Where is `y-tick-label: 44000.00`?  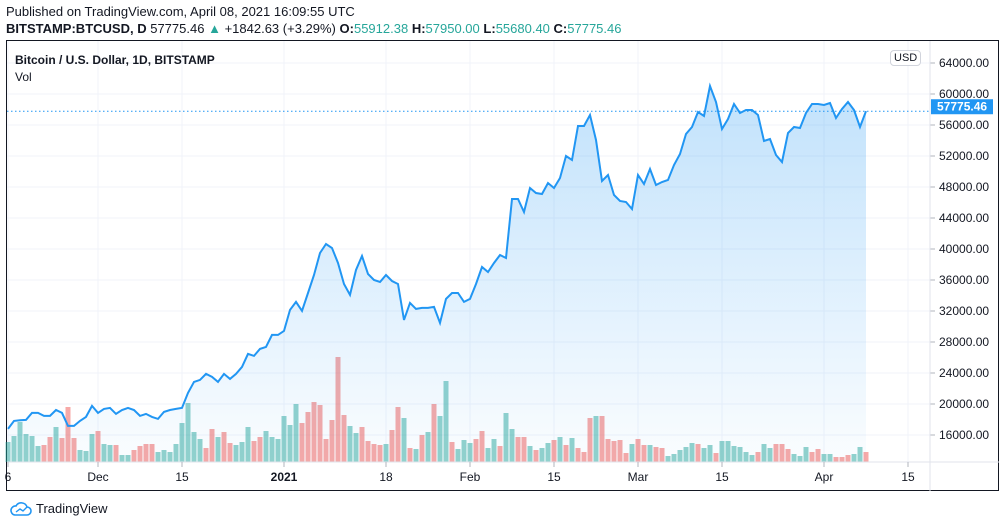 y-tick-label: 44000.00 is located at coordinates (964, 218).